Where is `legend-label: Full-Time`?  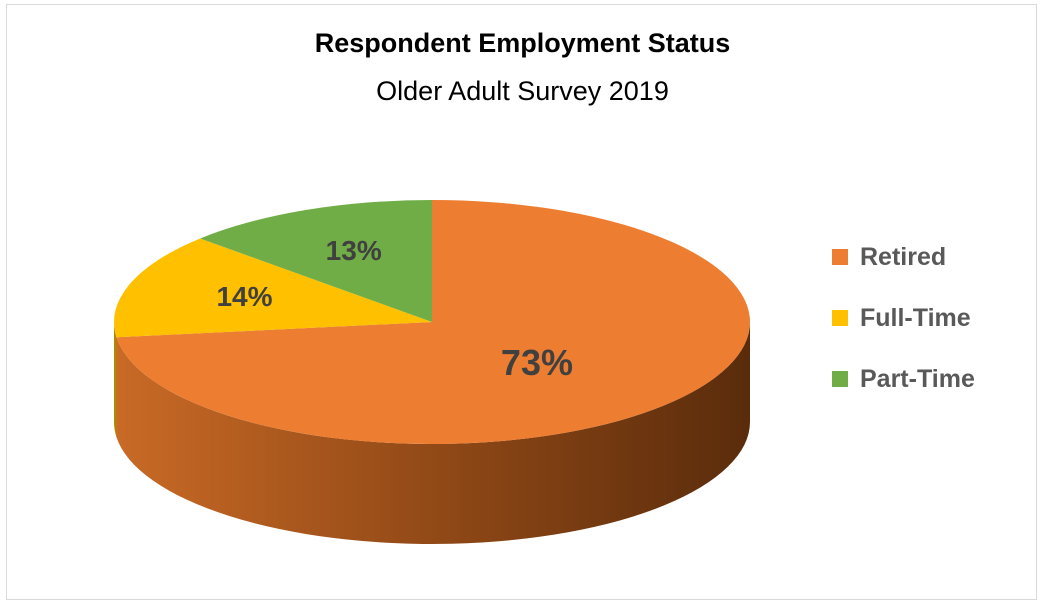 legend-label: Full-Time is located at coordinates (915, 317).